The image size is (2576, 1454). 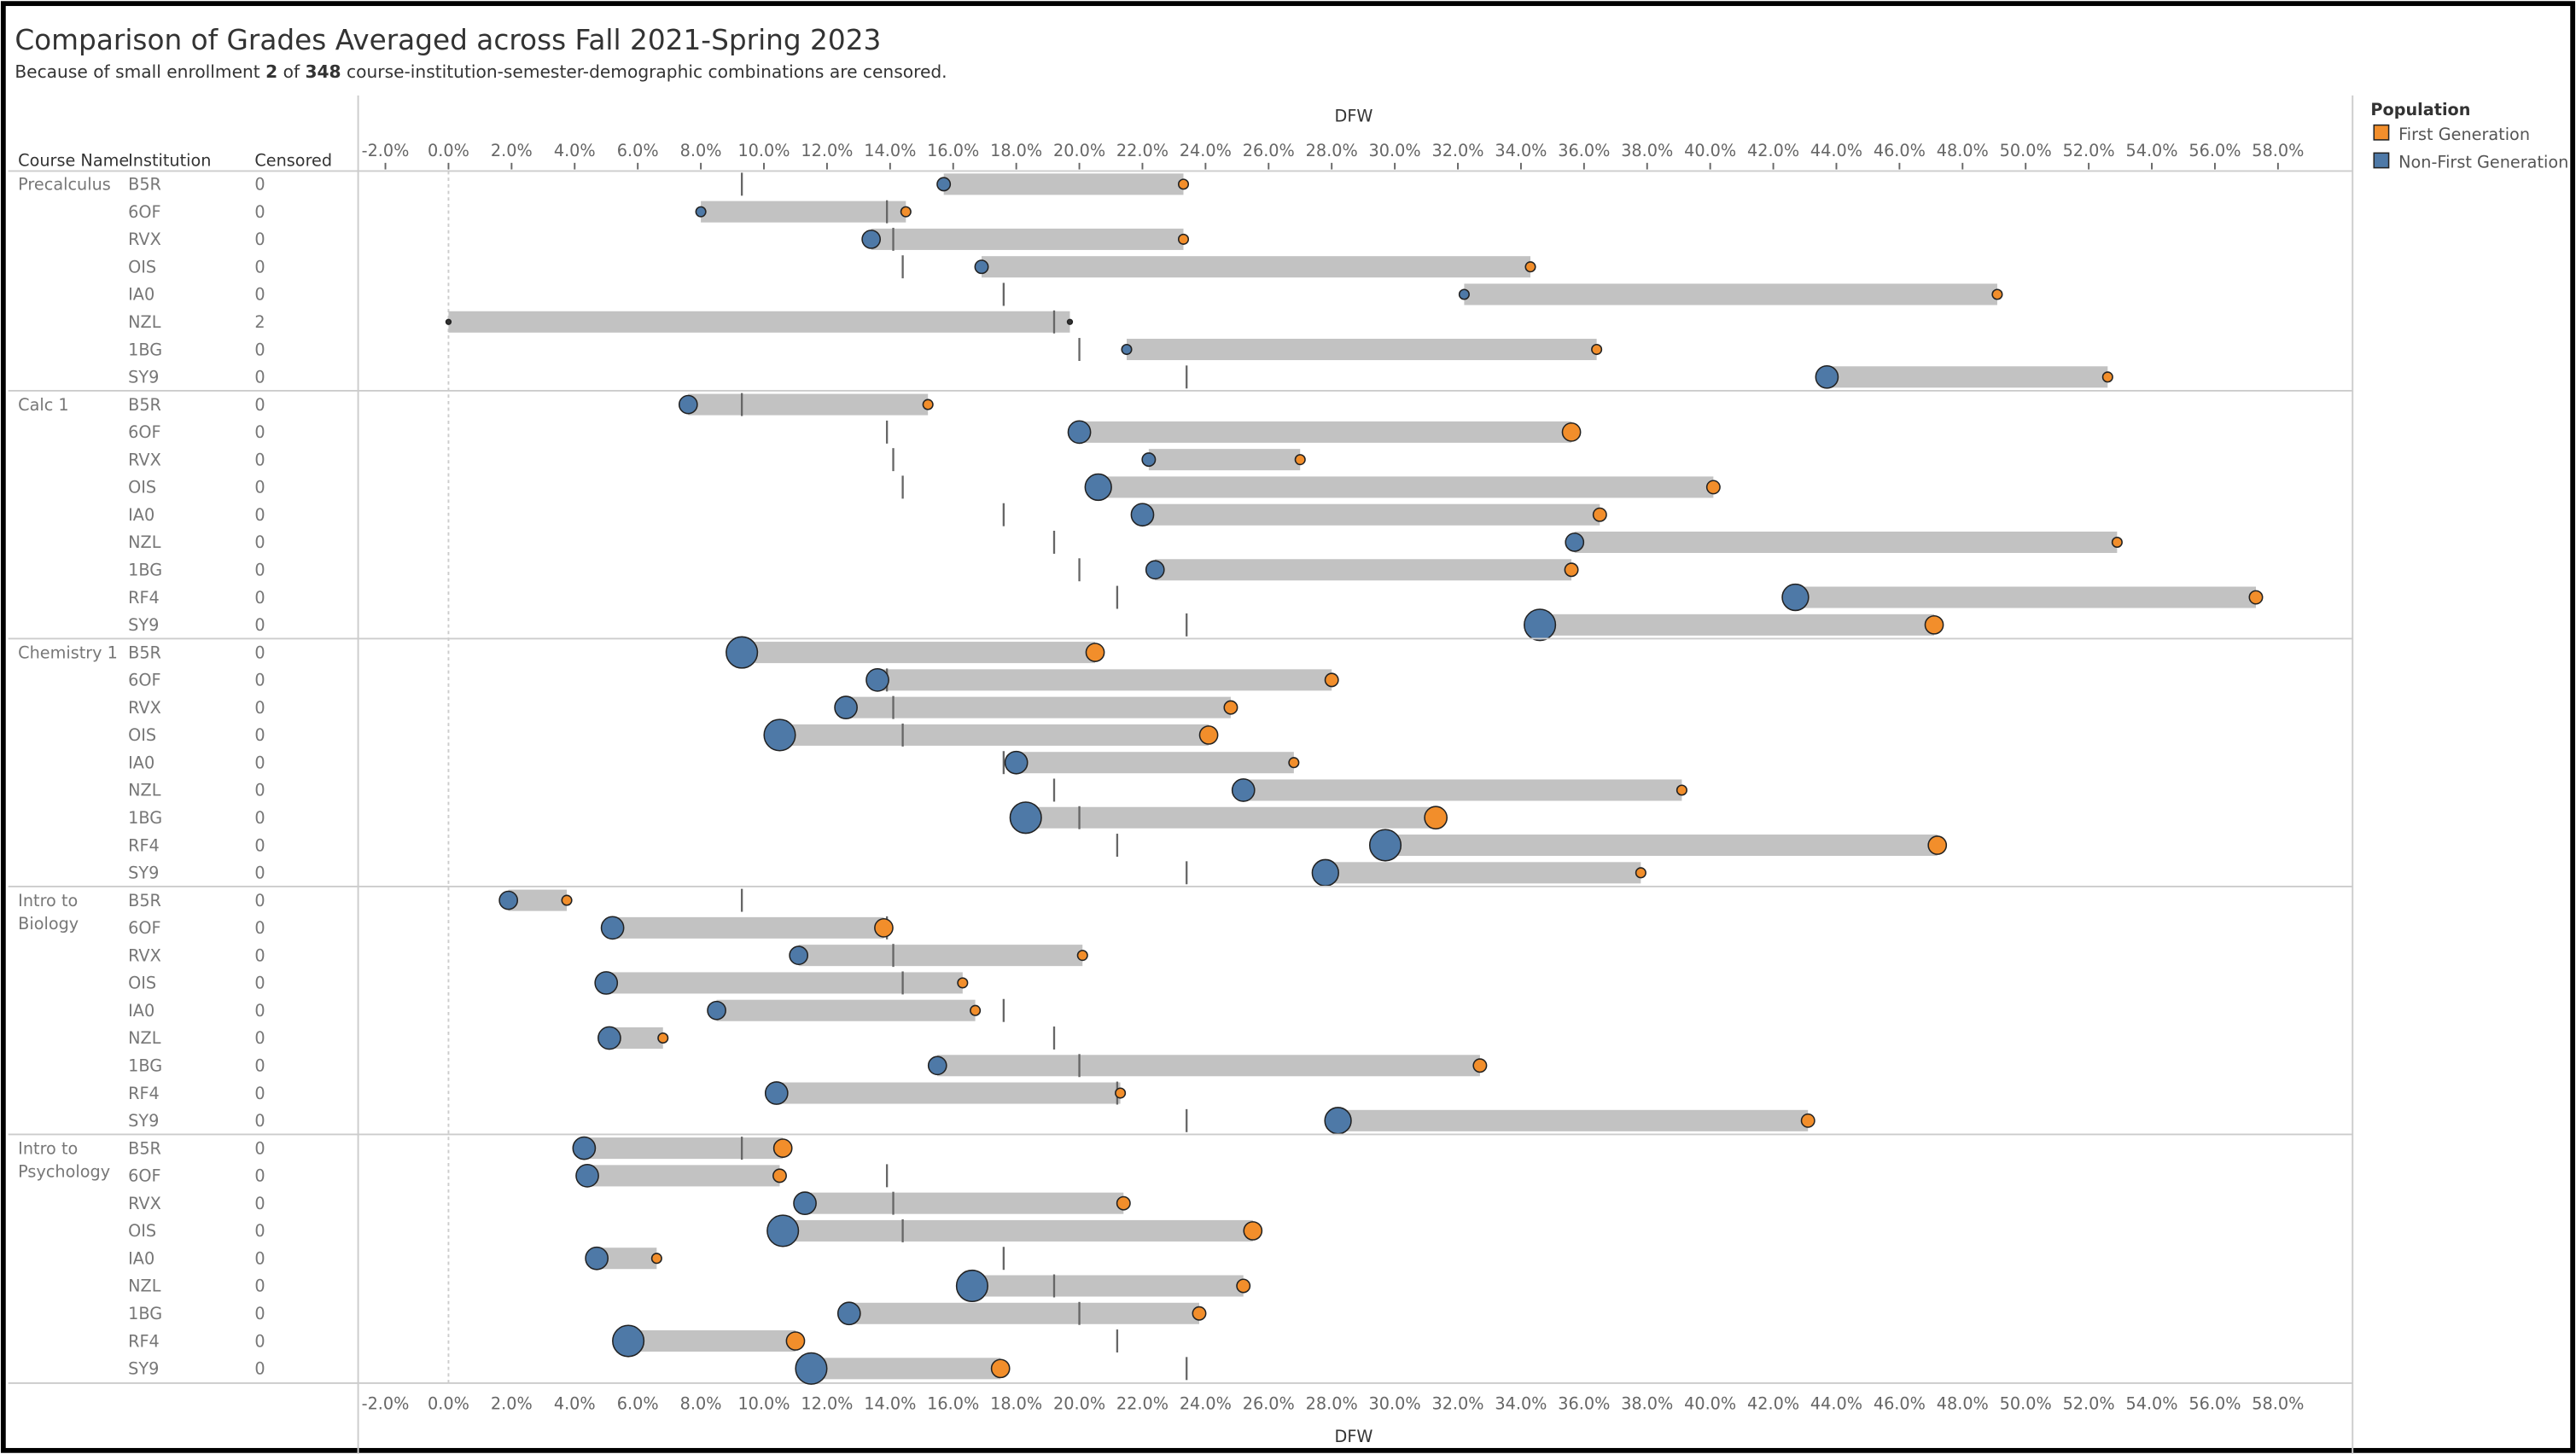 I want to click on x-tick-label-top: 22.0%, so click(x=1142, y=151).